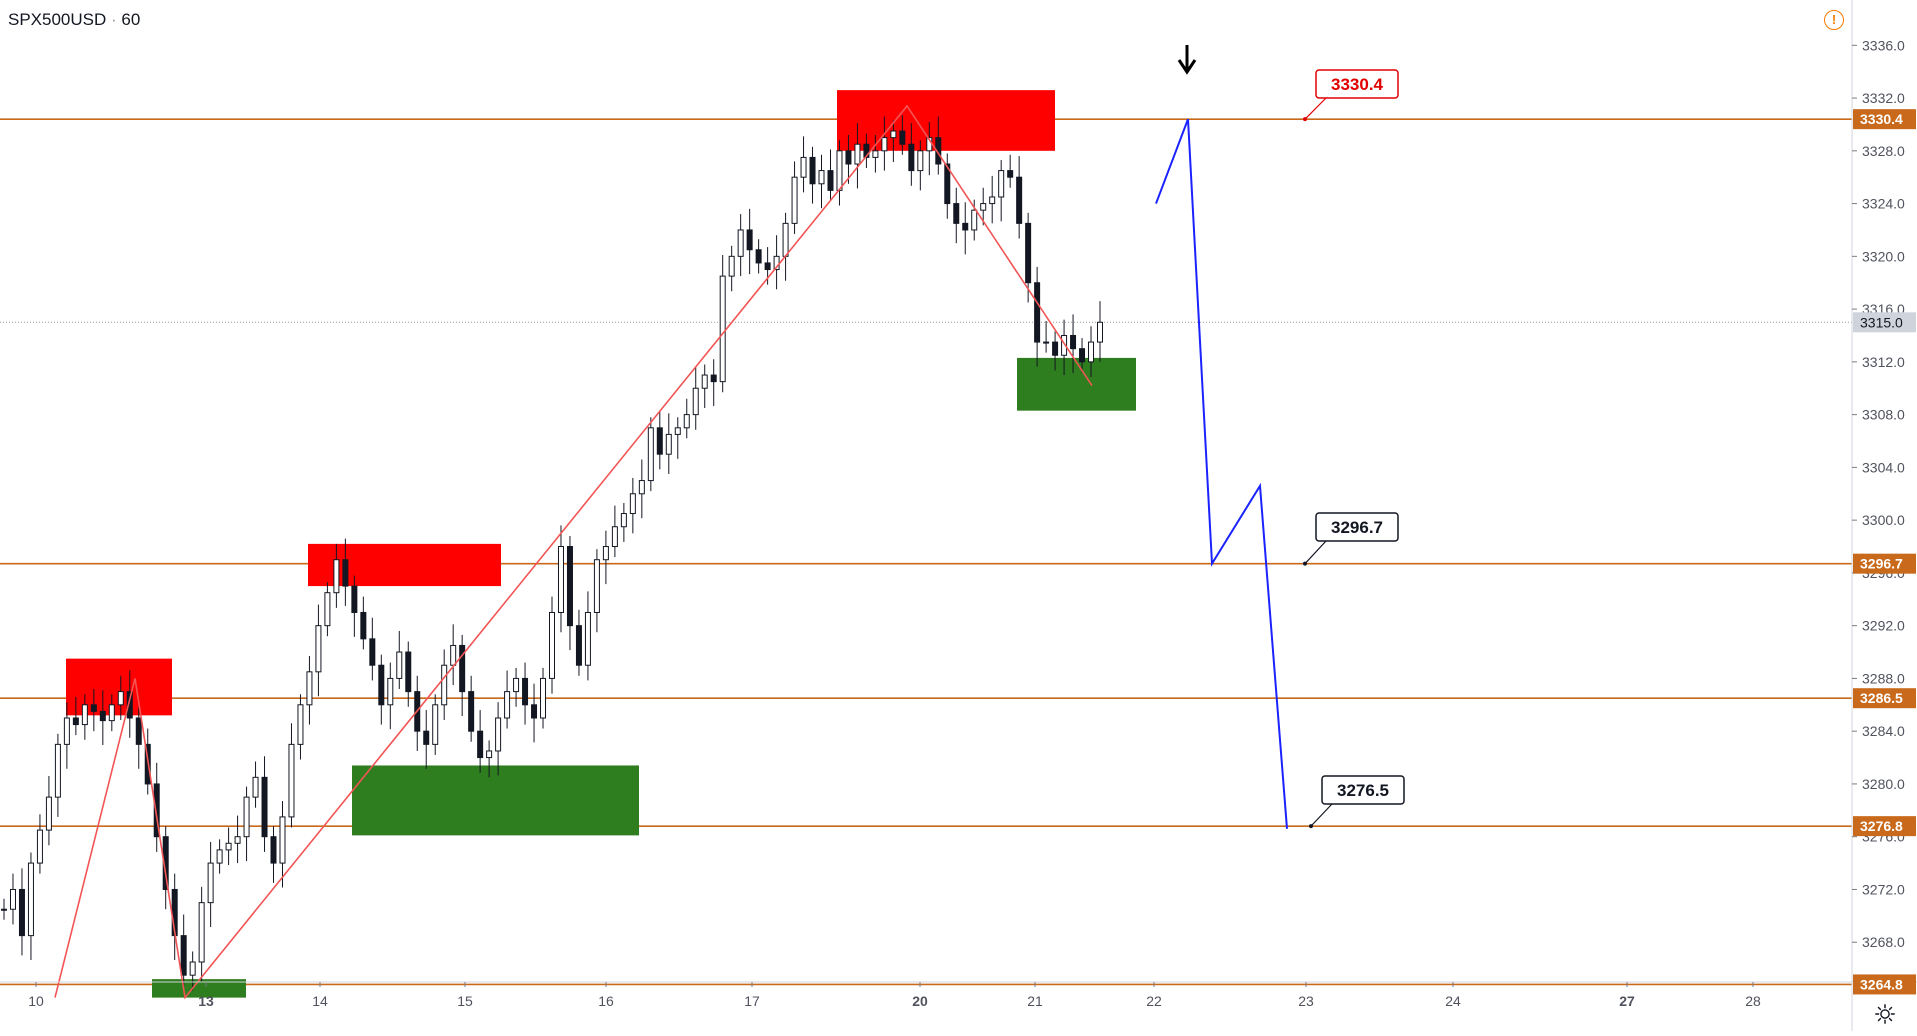 The image size is (1917, 1036). I want to click on alert-circle-icon: !, so click(1834, 20).